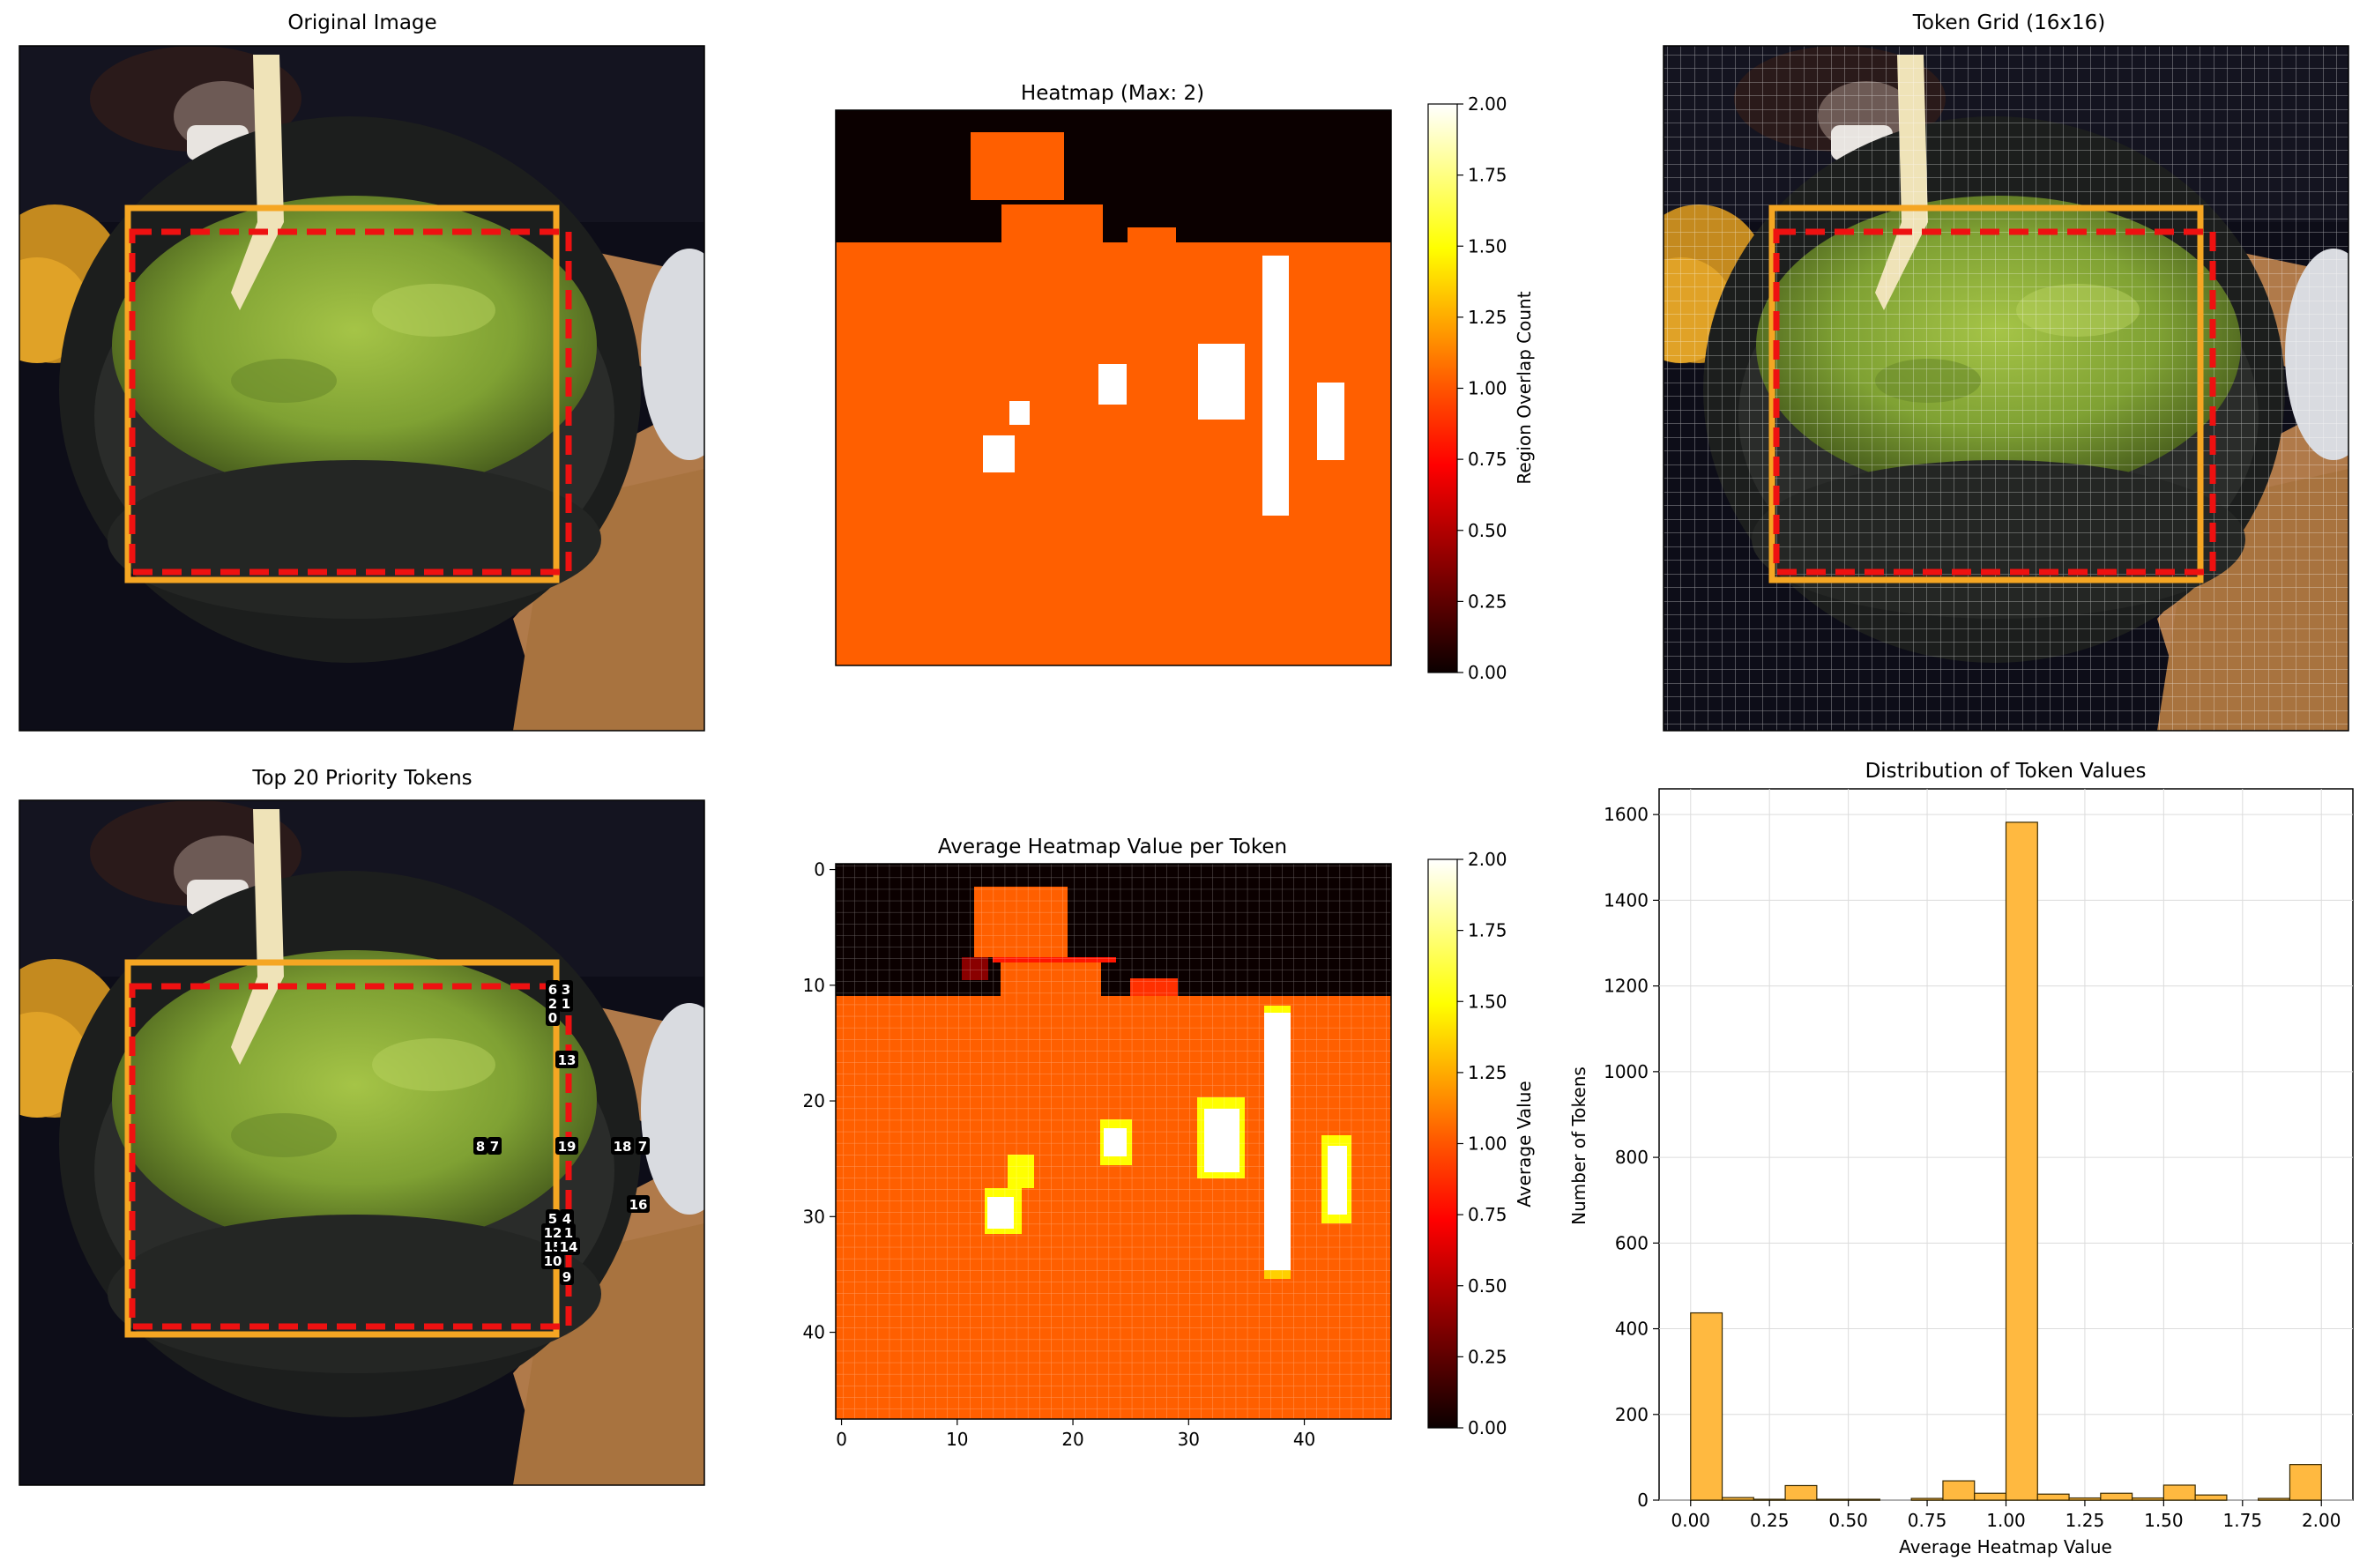 This screenshot has width=2367, height=1568. Describe the element at coordinates (567, 1147) in the screenshot. I see `token-label: 19` at that location.